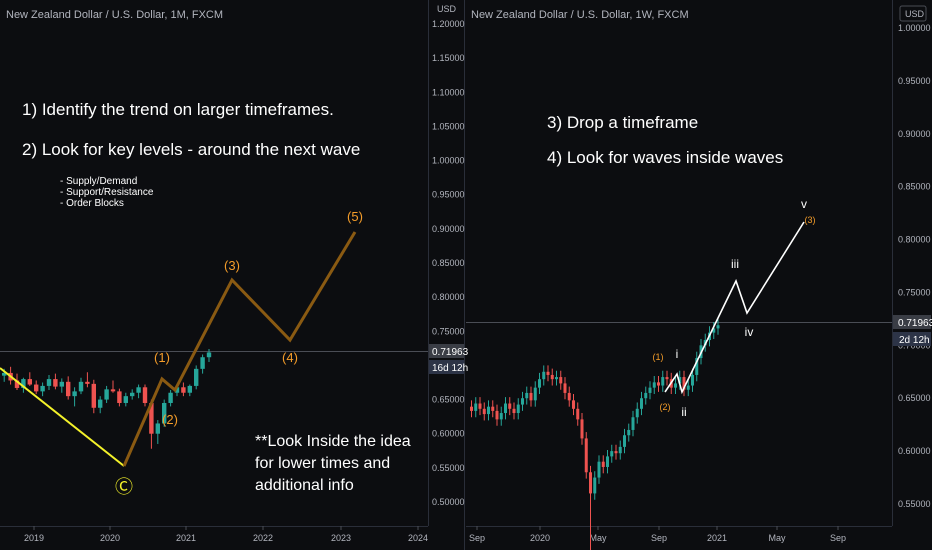 The image size is (932, 550). What do you see at coordinates (914, 134) in the screenshot?
I see `right-y-tick-label: 0.90000` at bounding box center [914, 134].